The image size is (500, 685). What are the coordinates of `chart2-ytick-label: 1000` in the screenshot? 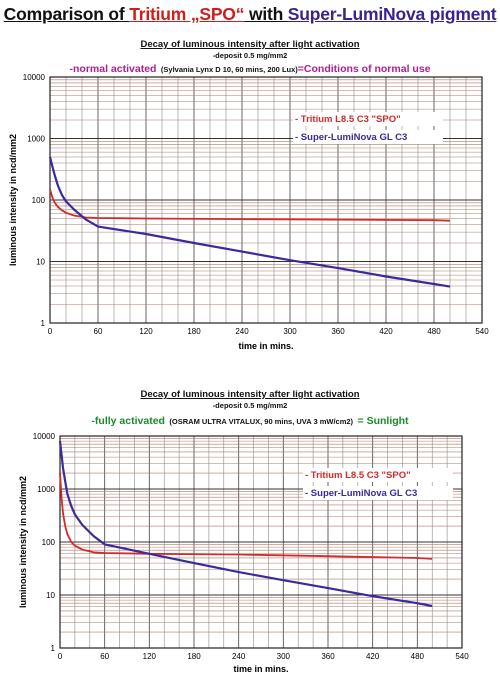 It's located at (46, 489).